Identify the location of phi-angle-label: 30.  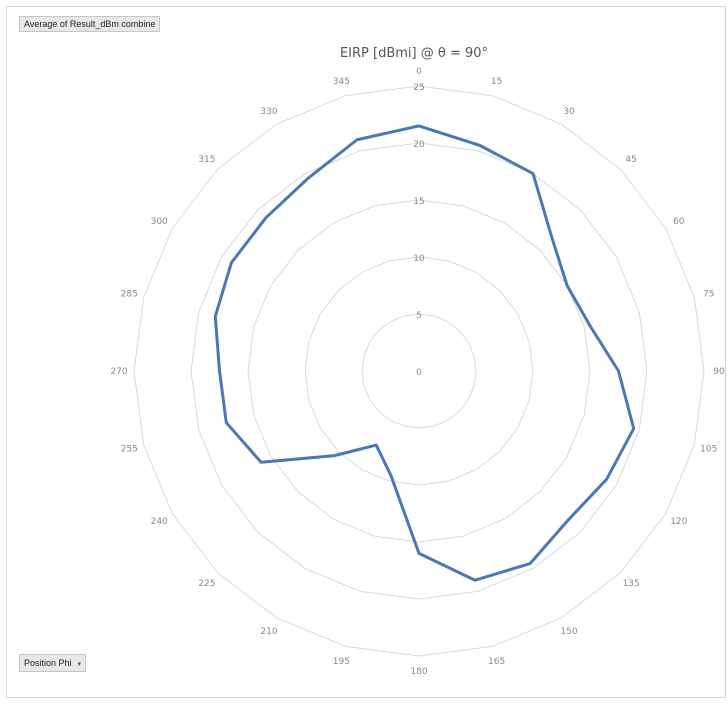
(569, 112).